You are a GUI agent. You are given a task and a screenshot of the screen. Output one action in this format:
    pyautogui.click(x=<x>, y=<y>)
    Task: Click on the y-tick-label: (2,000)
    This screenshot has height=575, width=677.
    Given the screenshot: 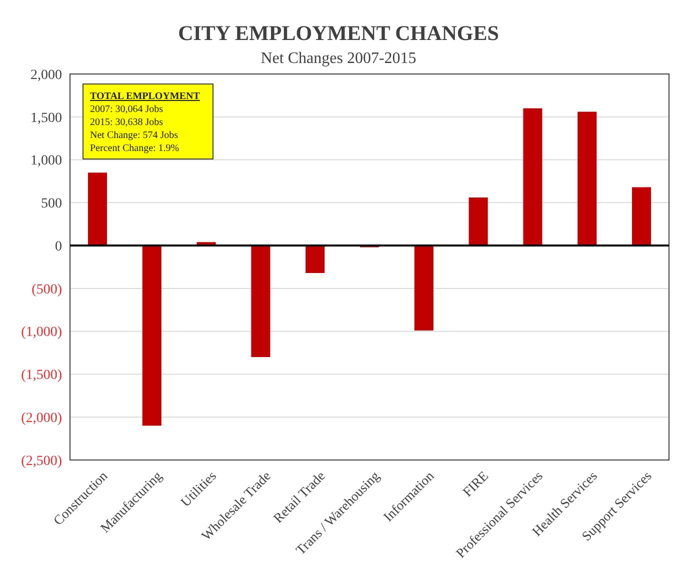 What is the action you would take?
    pyautogui.click(x=41, y=418)
    